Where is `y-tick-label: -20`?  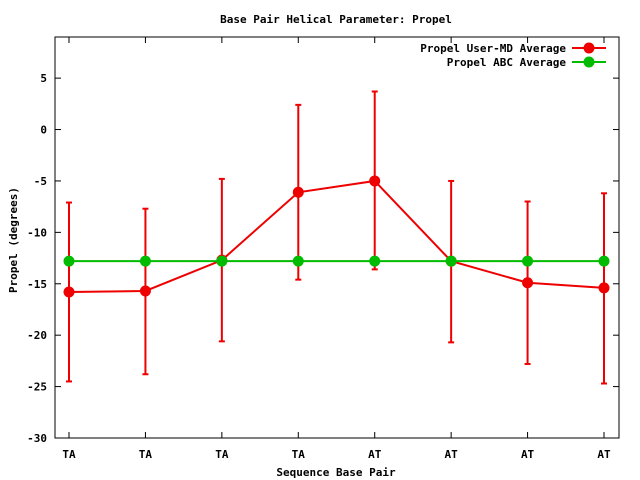 y-tick-label: -20 is located at coordinates (37, 335).